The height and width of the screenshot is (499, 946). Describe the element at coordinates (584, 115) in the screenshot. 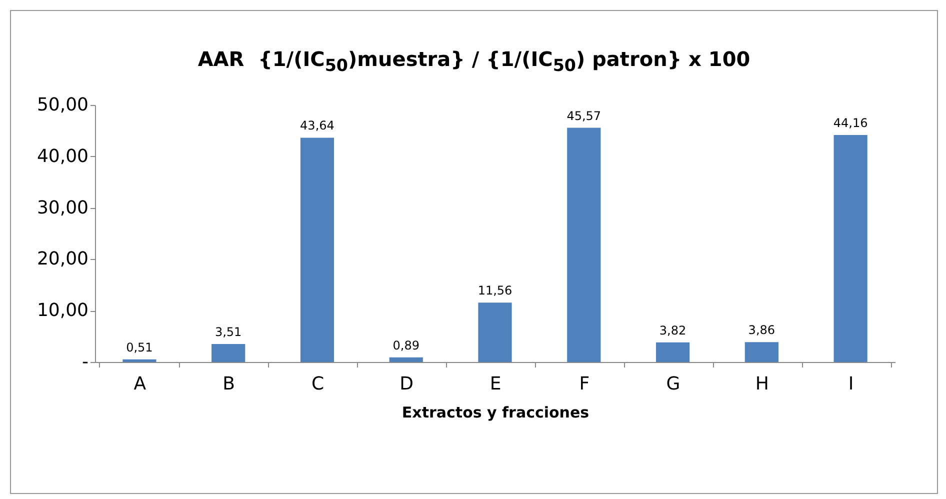

I see `data-label: 45,57` at that location.